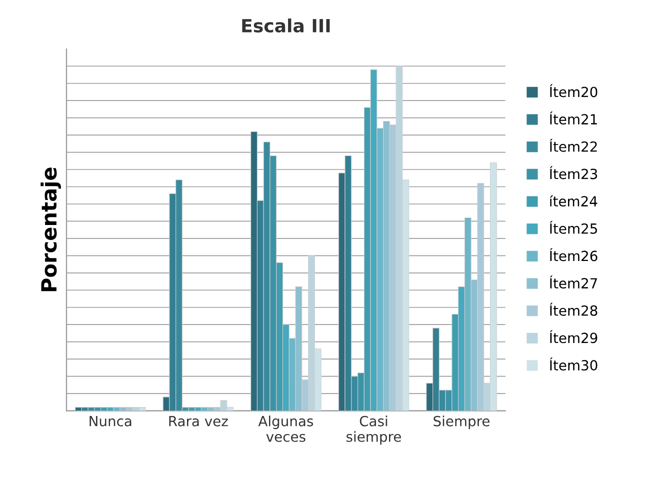 The height and width of the screenshot is (489, 665). Describe the element at coordinates (574, 173) in the screenshot. I see `legend-label: Ítem23` at that location.